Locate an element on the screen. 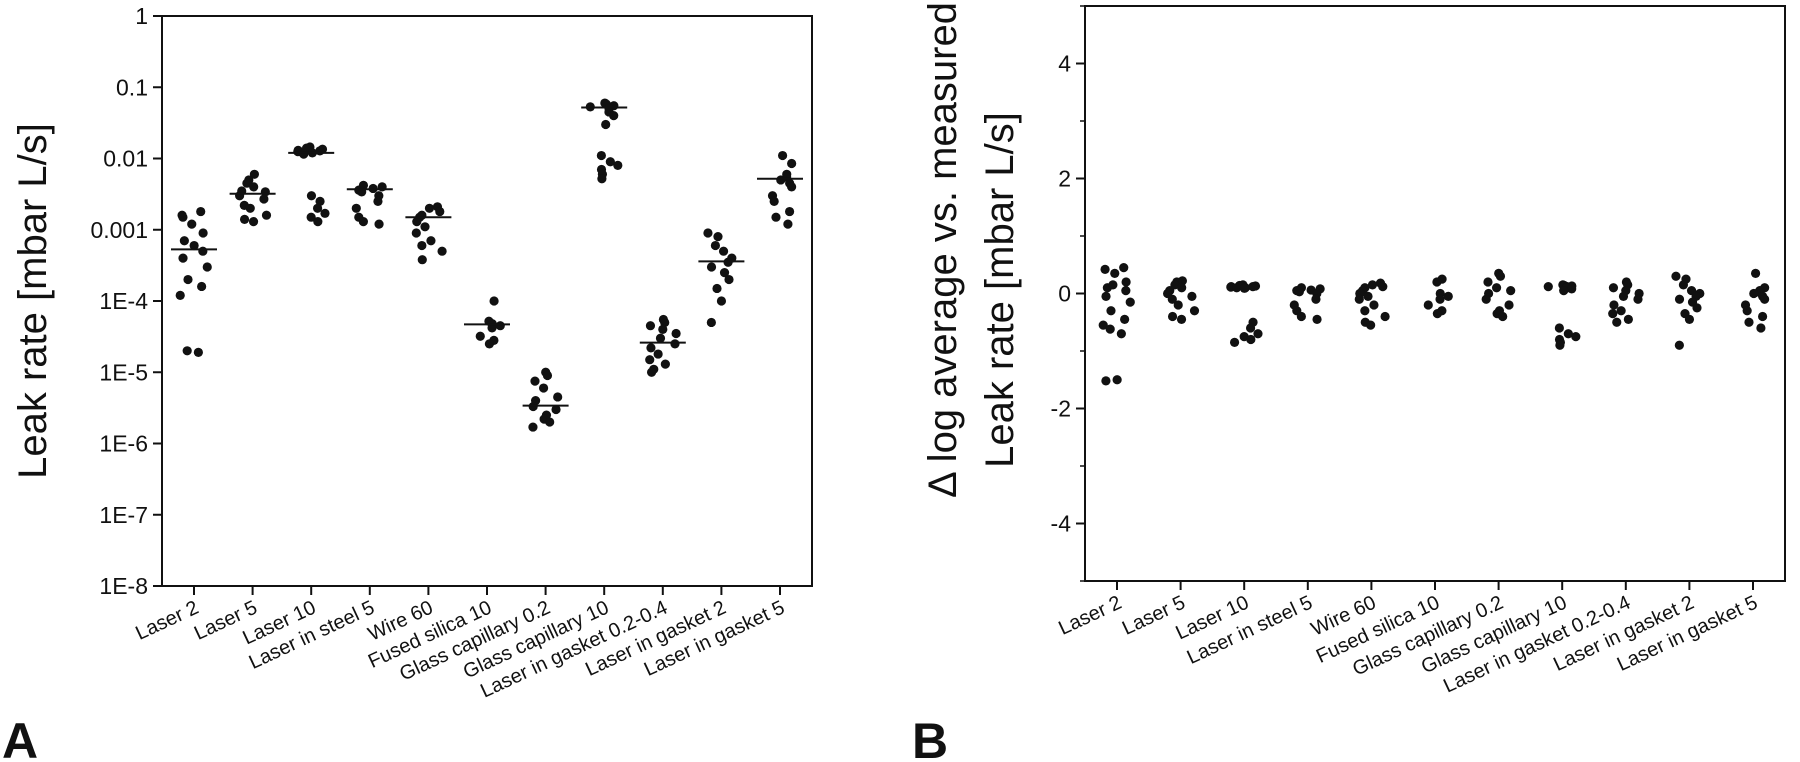 Image resolution: width=1800 pixels, height=762 pixels. y-tick-label: 0.01 is located at coordinates (125, 159).